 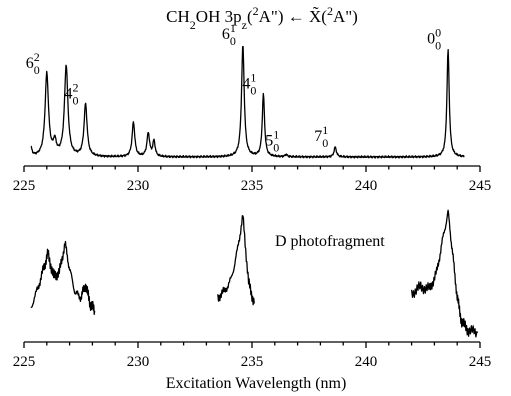 What do you see at coordinates (24, 186) in the screenshot?
I see `upper-tick-label: 225` at bounding box center [24, 186].